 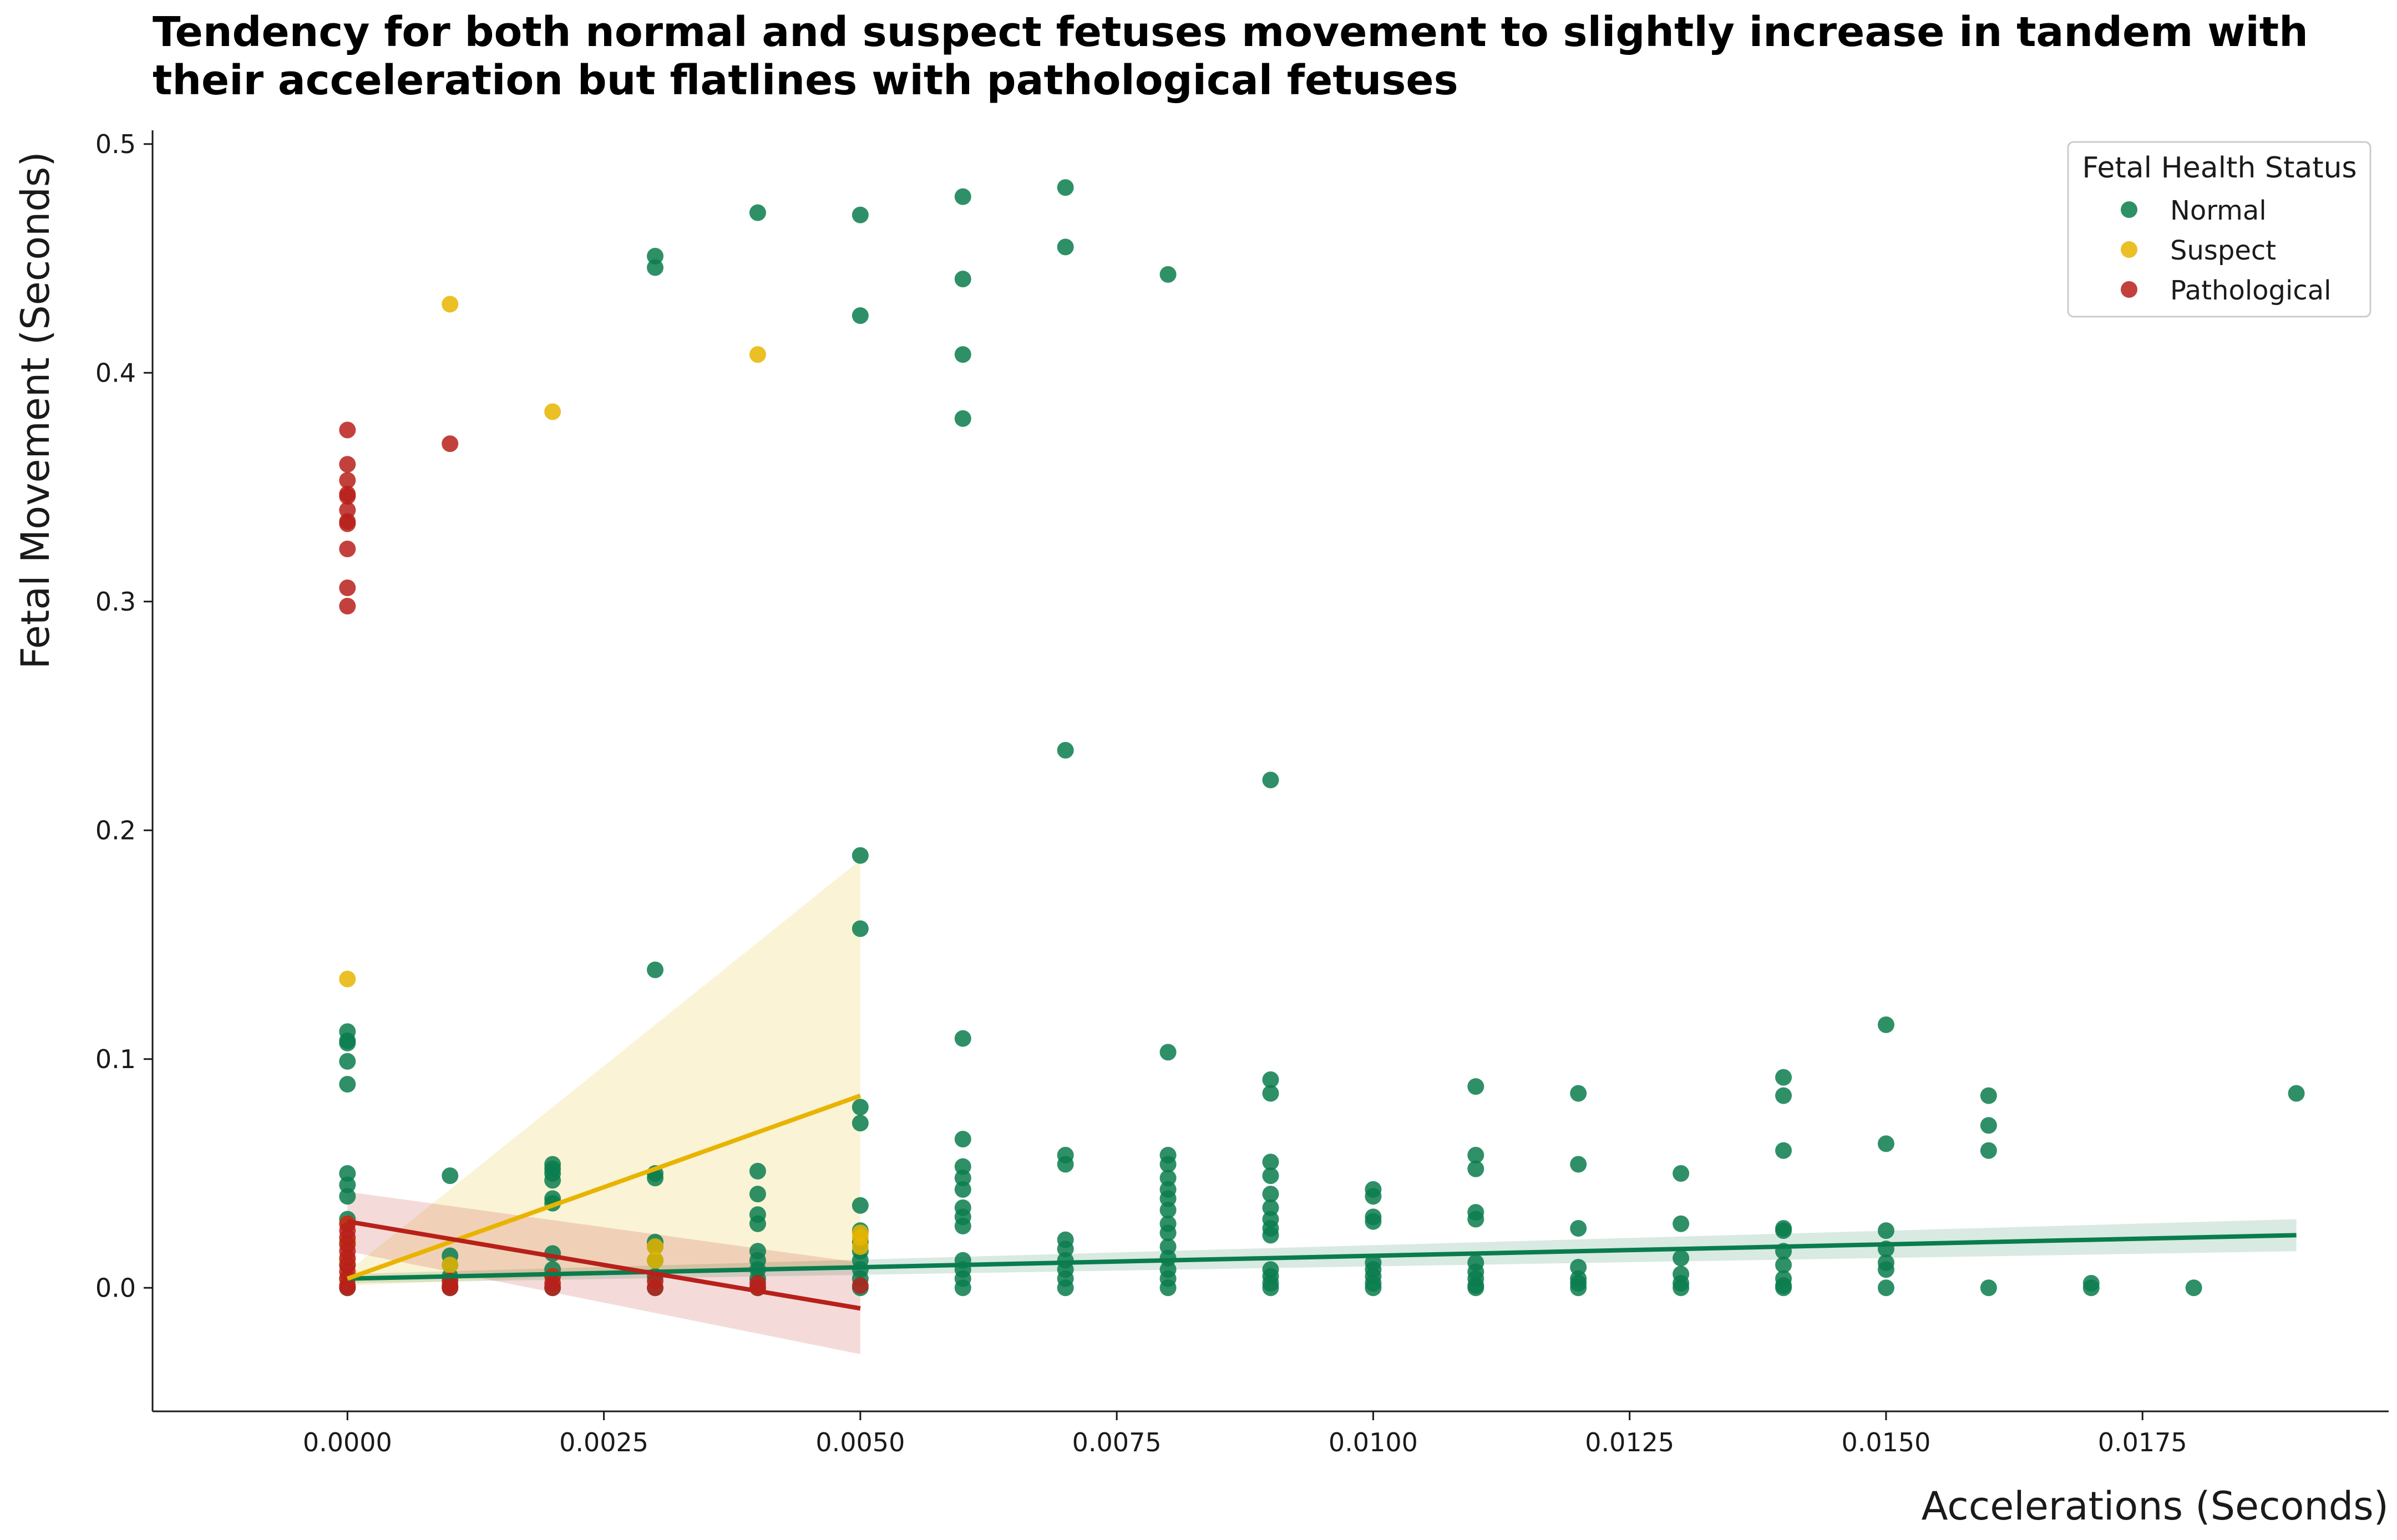 What do you see at coordinates (2250, 290) in the screenshot?
I see `legend-label: Pathological` at bounding box center [2250, 290].